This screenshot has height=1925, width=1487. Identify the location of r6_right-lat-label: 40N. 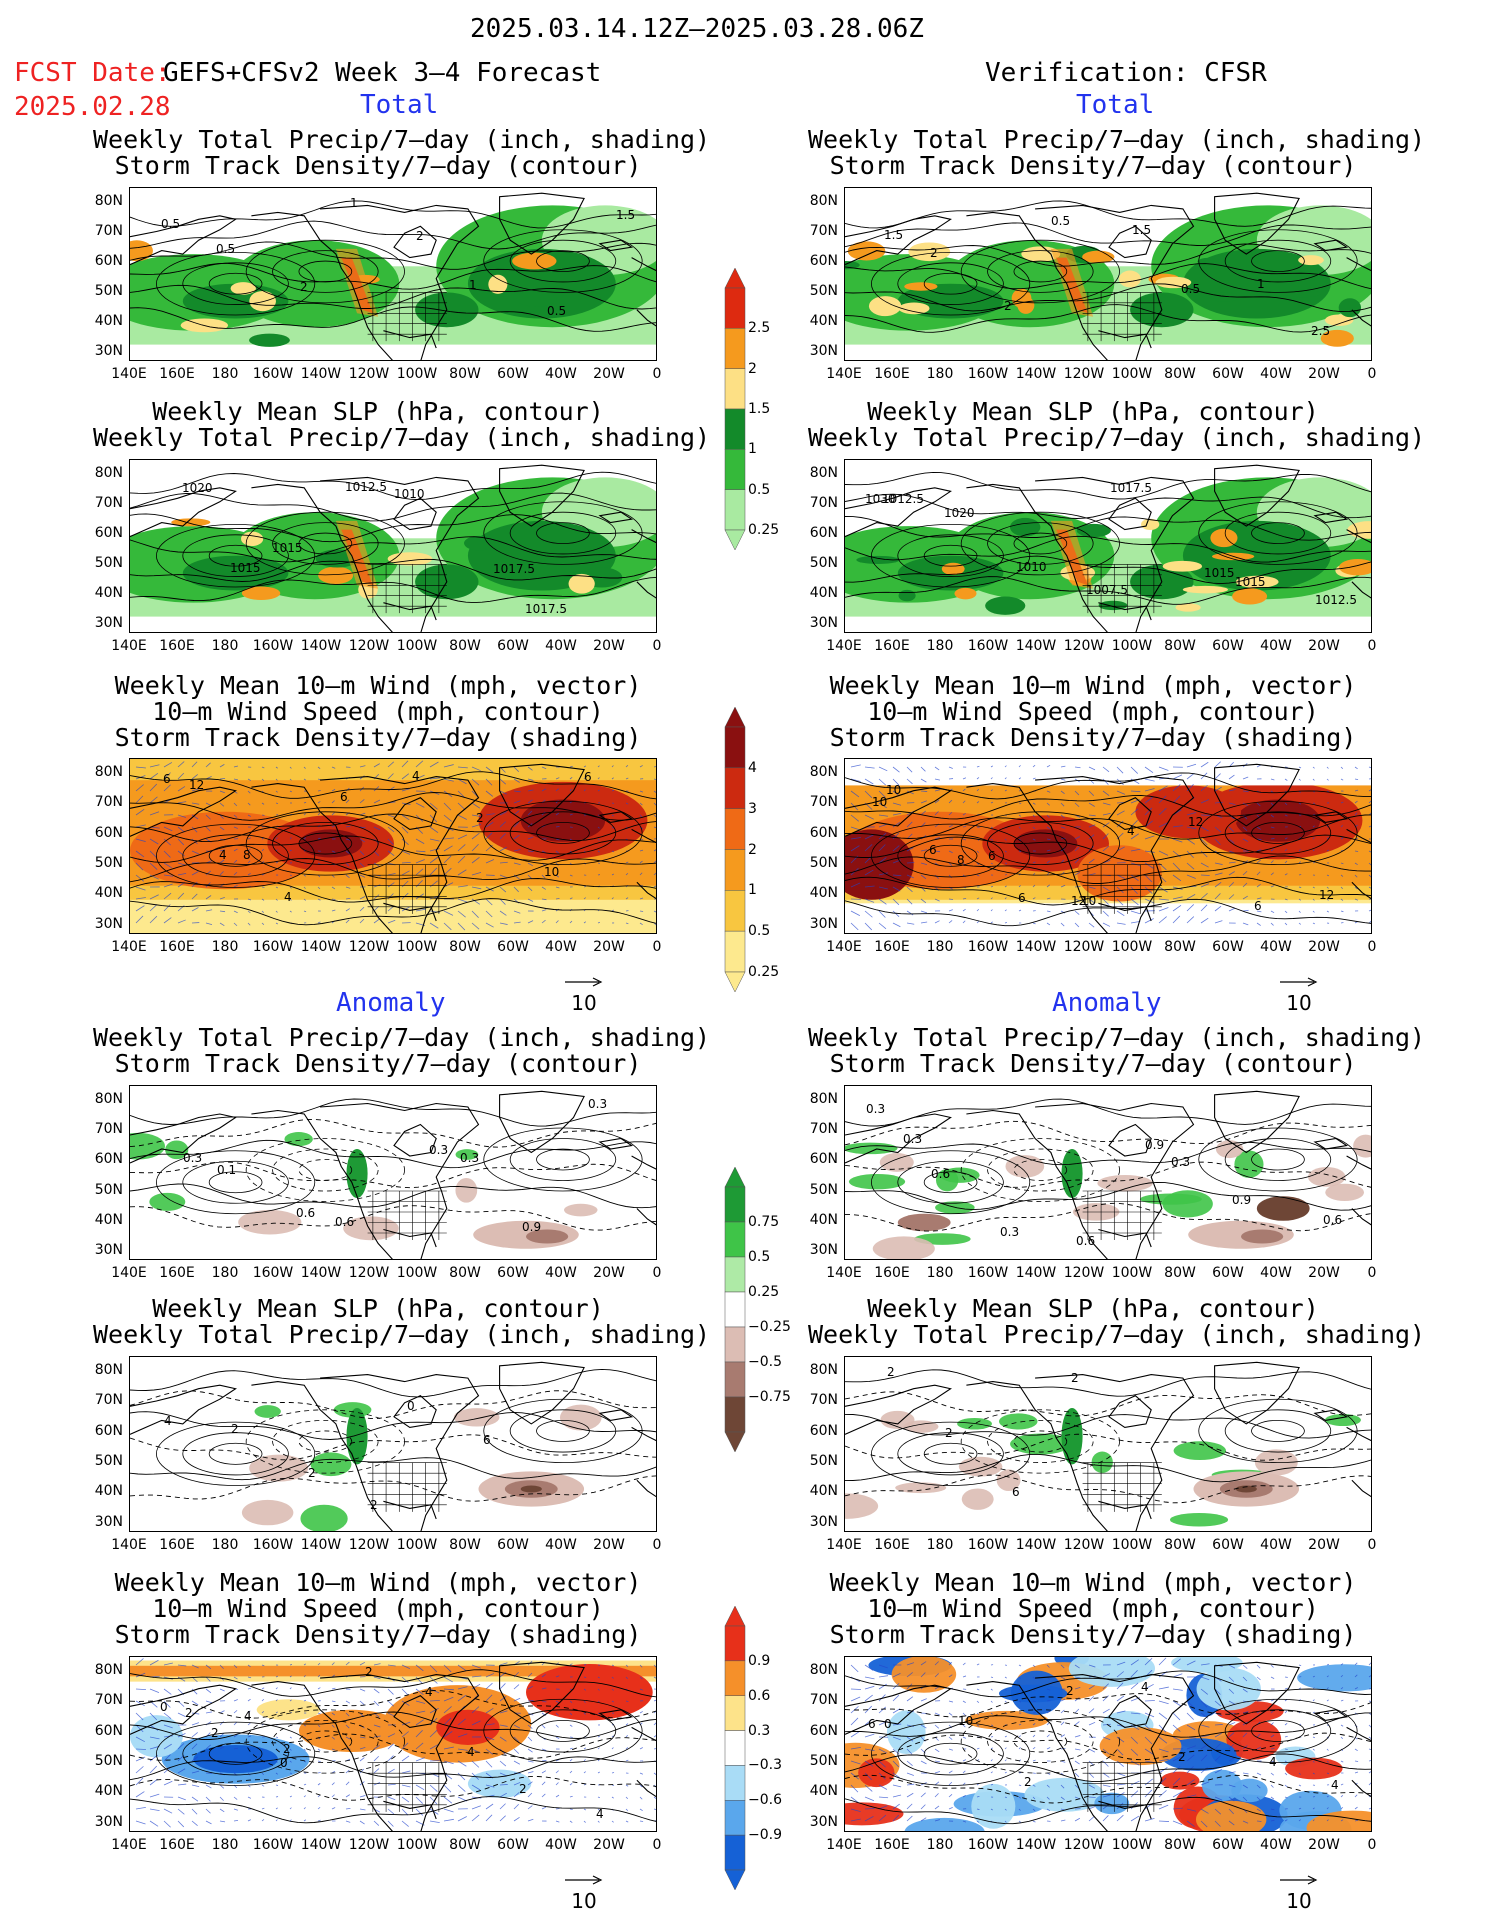
(823, 1791).